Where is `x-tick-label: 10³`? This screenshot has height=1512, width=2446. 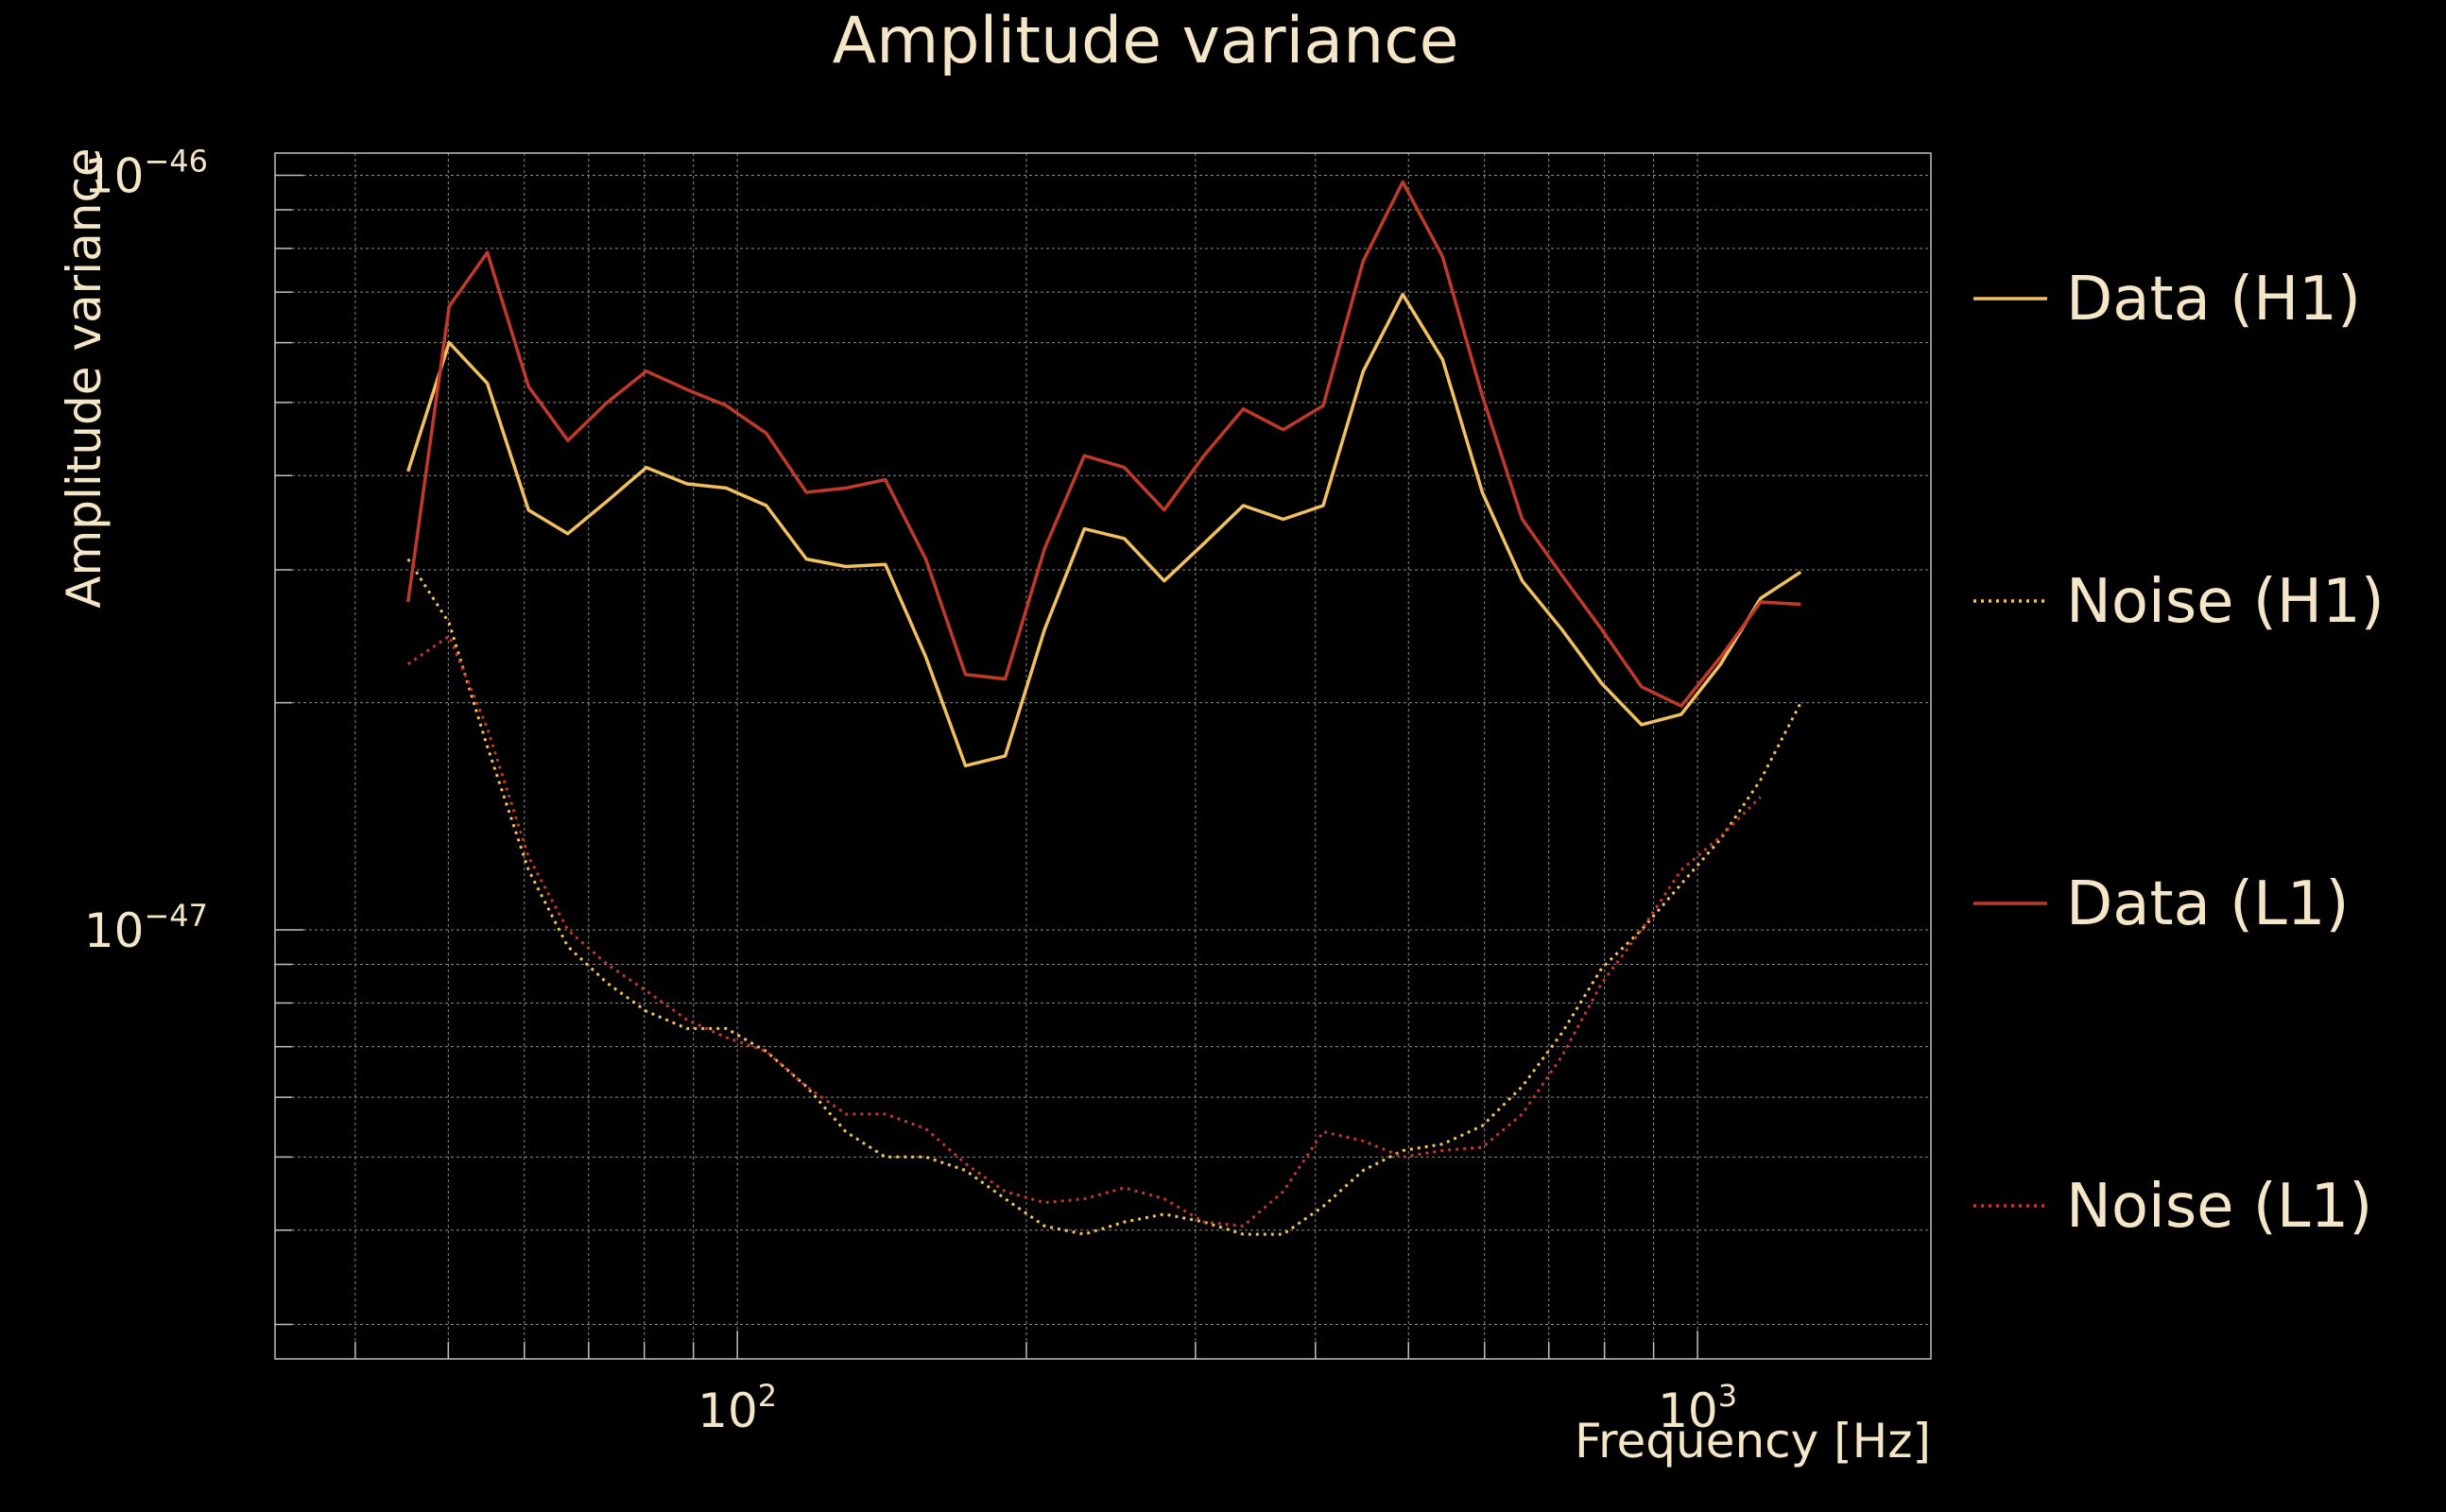 x-tick-label: 10³ is located at coordinates (1697, 1408).